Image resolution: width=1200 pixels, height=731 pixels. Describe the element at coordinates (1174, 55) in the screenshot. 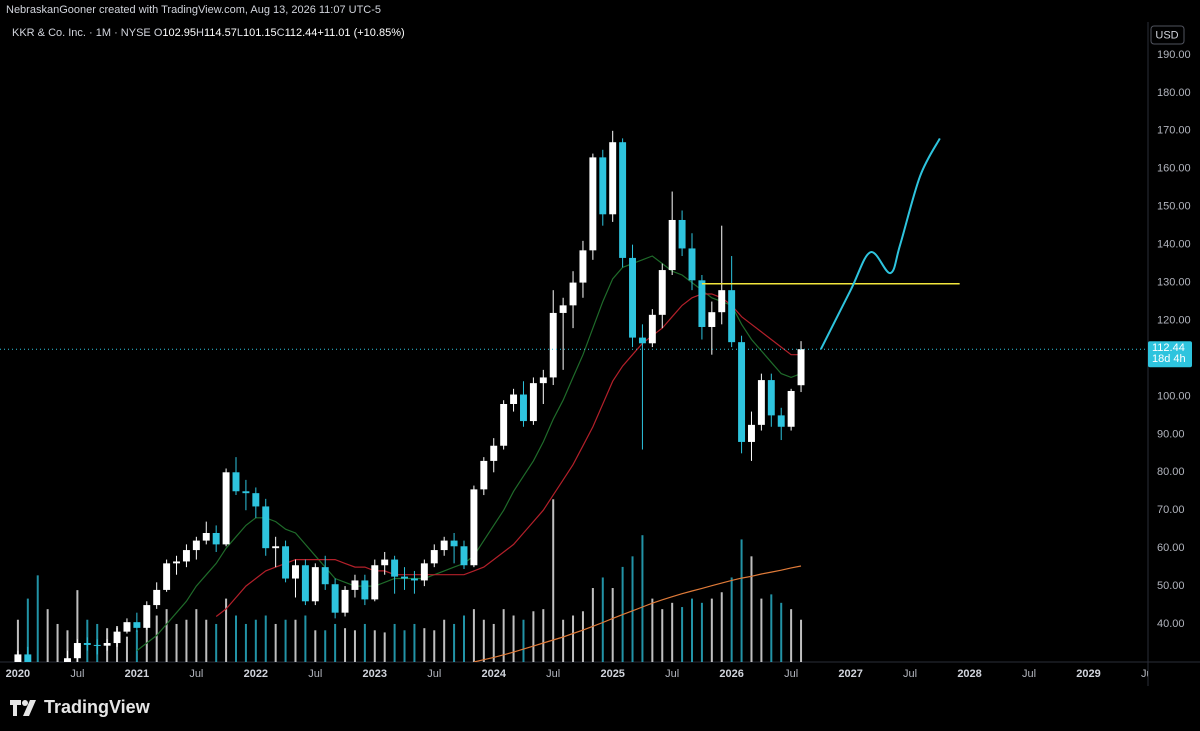

I see `y-tick-label: 190.00` at that location.